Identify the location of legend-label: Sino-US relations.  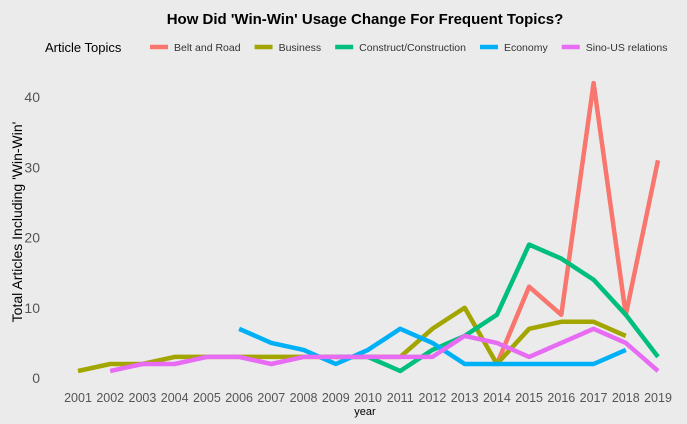
(627, 48).